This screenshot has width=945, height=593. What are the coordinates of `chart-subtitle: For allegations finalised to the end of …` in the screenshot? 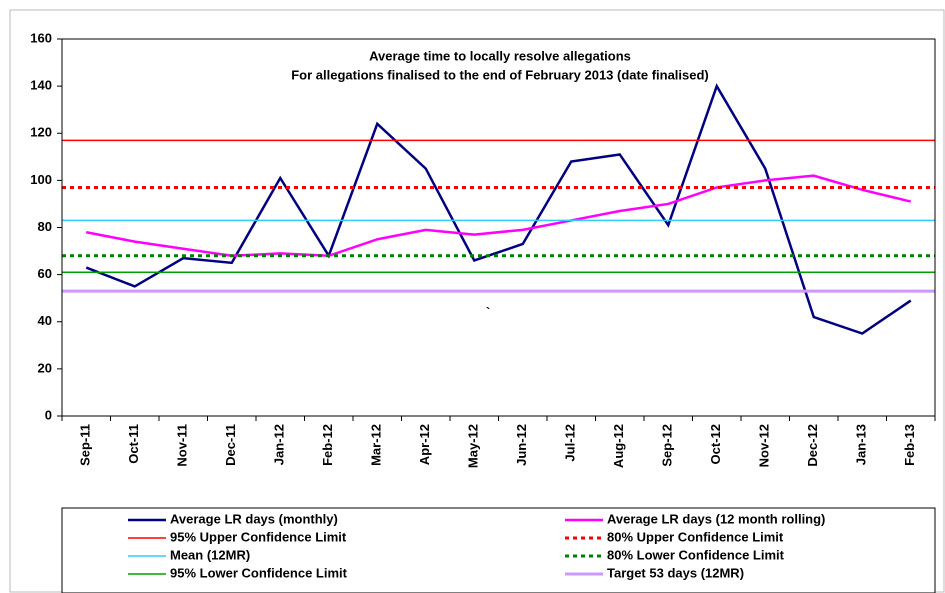 It's located at (500, 74).